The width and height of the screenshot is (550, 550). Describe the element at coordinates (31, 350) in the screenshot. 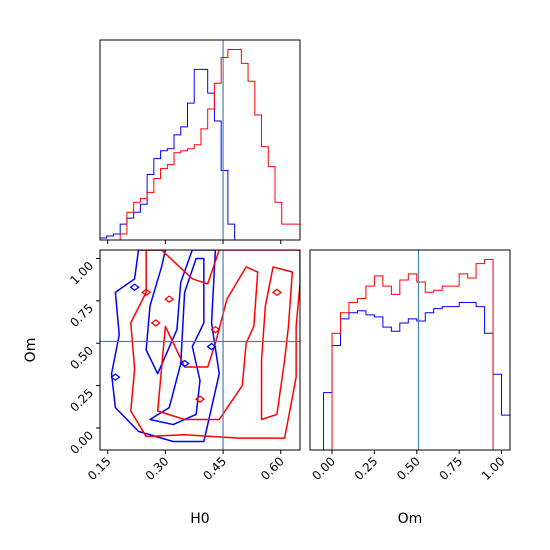

I see `y-axis-label-om: Om` at that location.